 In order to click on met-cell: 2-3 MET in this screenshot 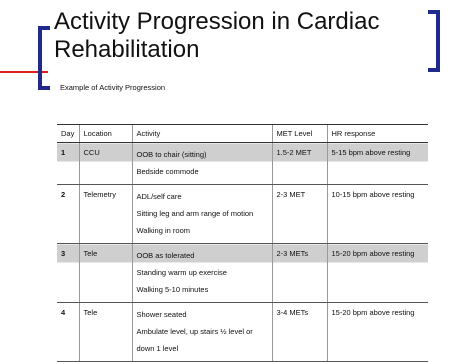, I will do `click(299, 214)`.